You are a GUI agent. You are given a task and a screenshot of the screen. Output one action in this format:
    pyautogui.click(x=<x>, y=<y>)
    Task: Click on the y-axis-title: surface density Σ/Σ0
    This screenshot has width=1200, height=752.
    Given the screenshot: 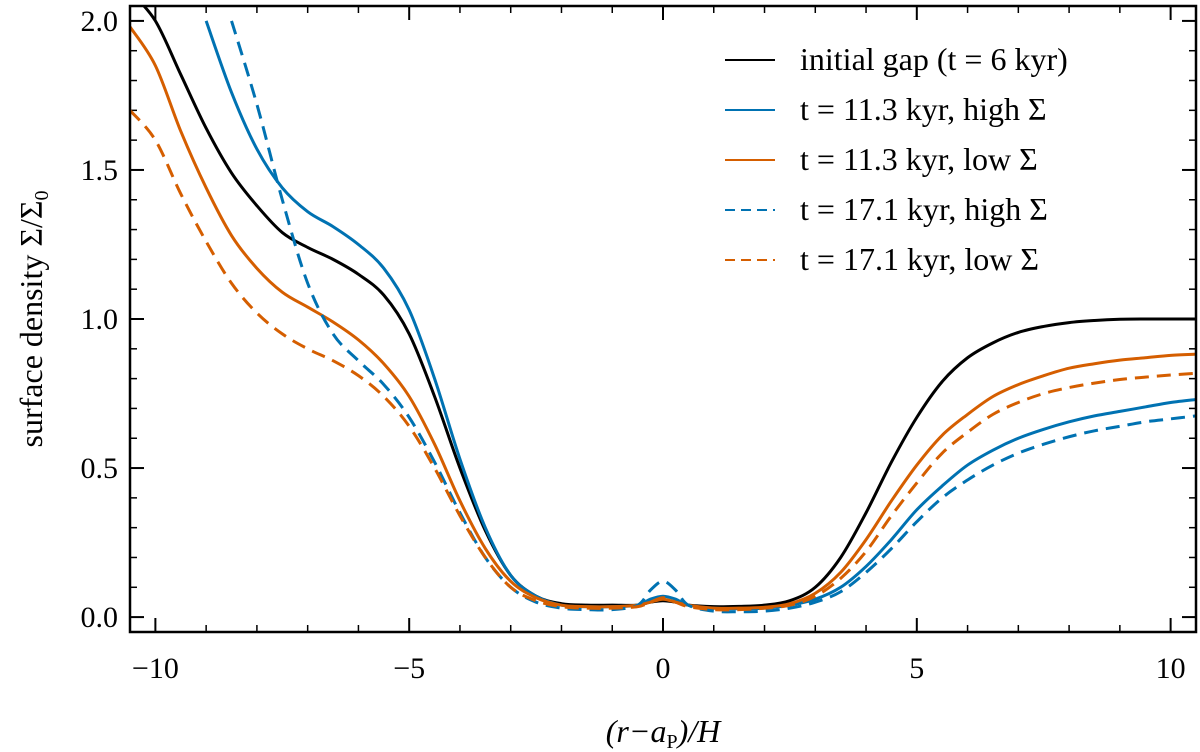 What is the action you would take?
    pyautogui.click(x=33, y=319)
    